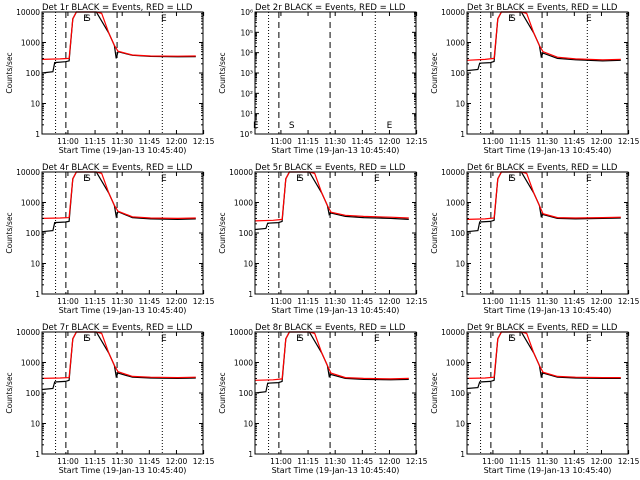 The height and width of the screenshot is (480, 640). Describe the element at coordinates (117, 168) in the screenshot. I see `chart-title: Det 4r BLACK = Events, RED = LLD` at that location.